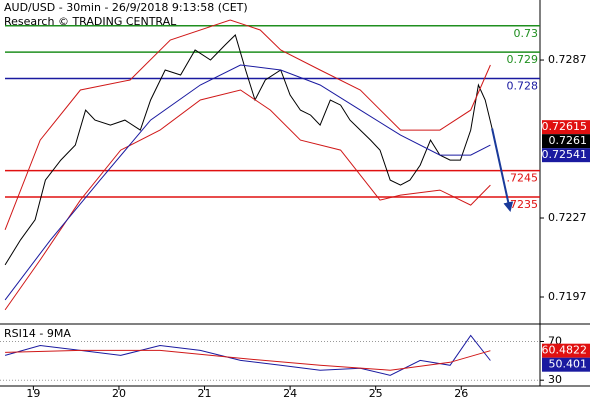 This screenshot has height=400, width=590. I want to click on price-box-label: 0.7261, so click(568, 140).